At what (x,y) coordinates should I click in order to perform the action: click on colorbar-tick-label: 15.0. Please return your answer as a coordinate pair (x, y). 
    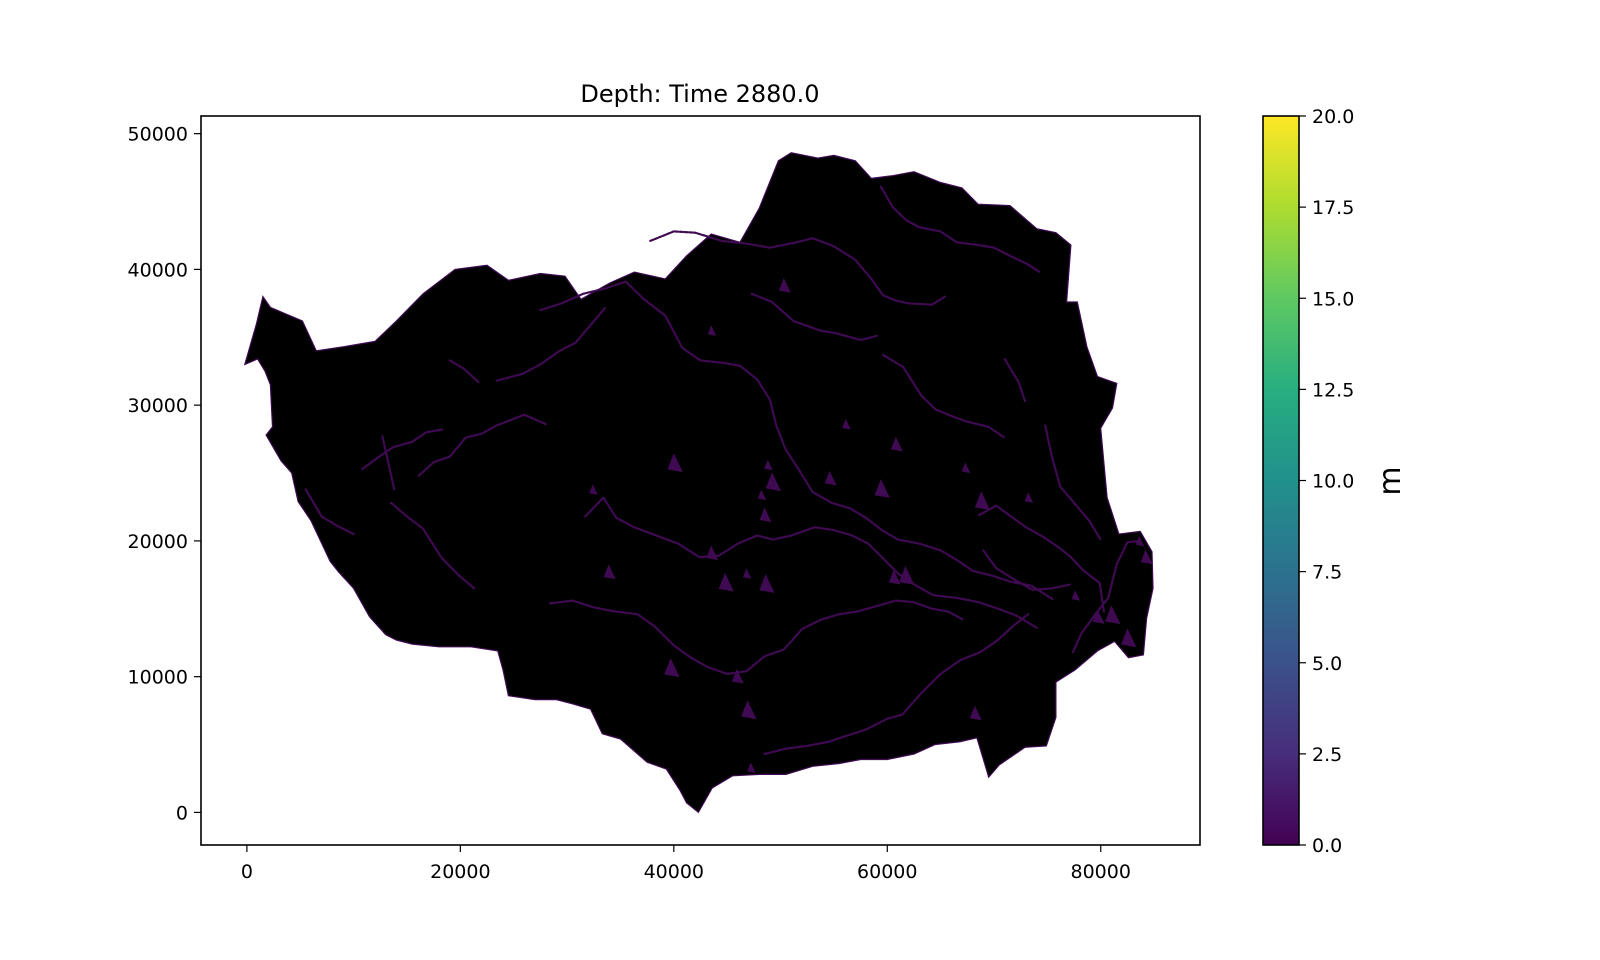
    Looking at the image, I should click on (1333, 299).